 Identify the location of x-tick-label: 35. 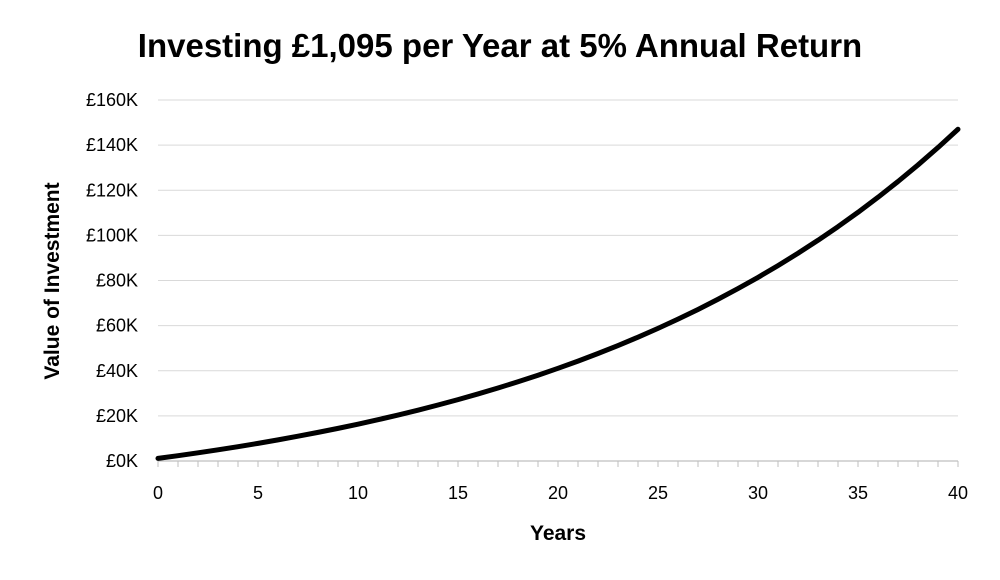
(858, 493).